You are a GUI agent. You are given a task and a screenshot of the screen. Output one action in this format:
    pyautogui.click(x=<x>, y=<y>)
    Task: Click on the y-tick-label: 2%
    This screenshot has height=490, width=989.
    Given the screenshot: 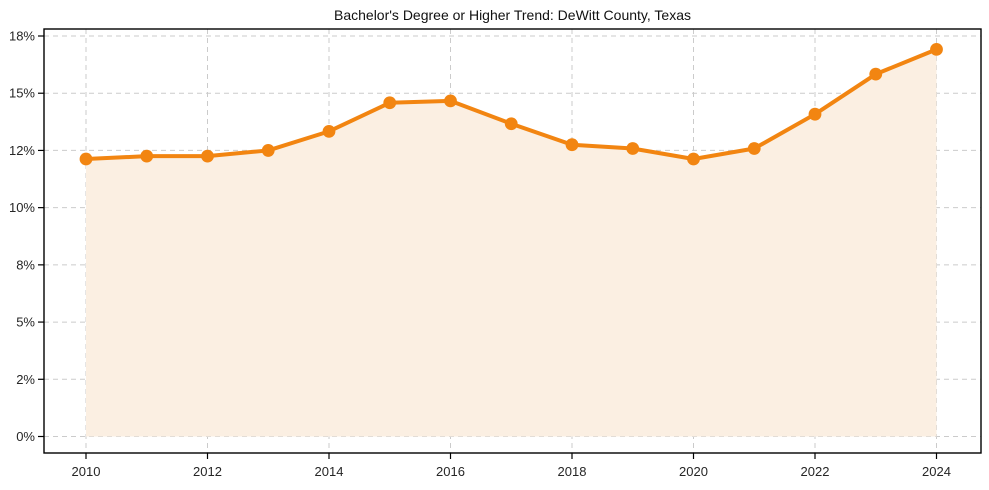 What is the action you would take?
    pyautogui.click(x=25, y=379)
    